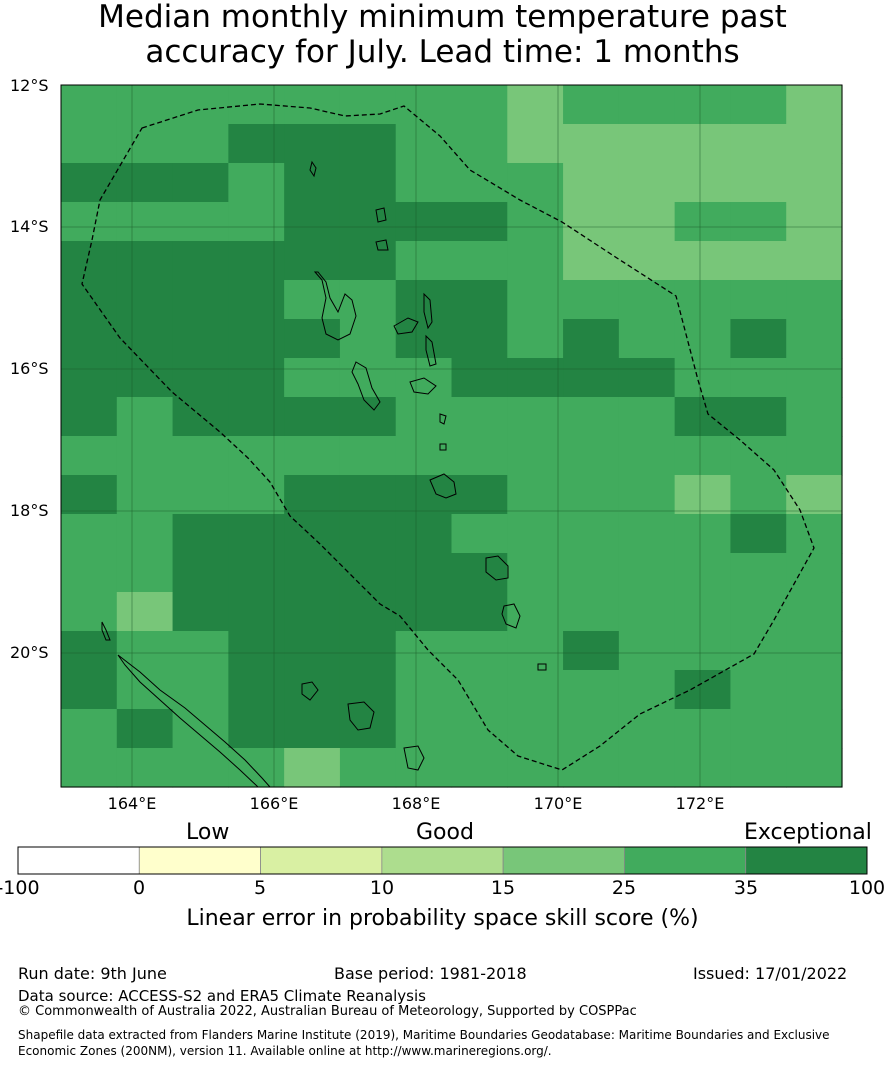  I want to click on lat-label-12s: 12°S, so click(29, 85).